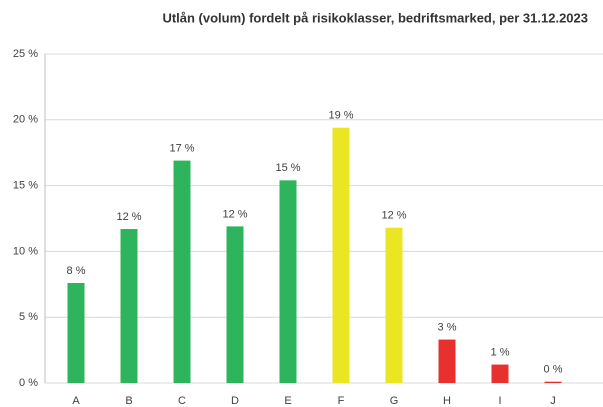  What do you see at coordinates (447, 327) in the screenshot?
I see `value-label: 3 %` at bounding box center [447, 327].